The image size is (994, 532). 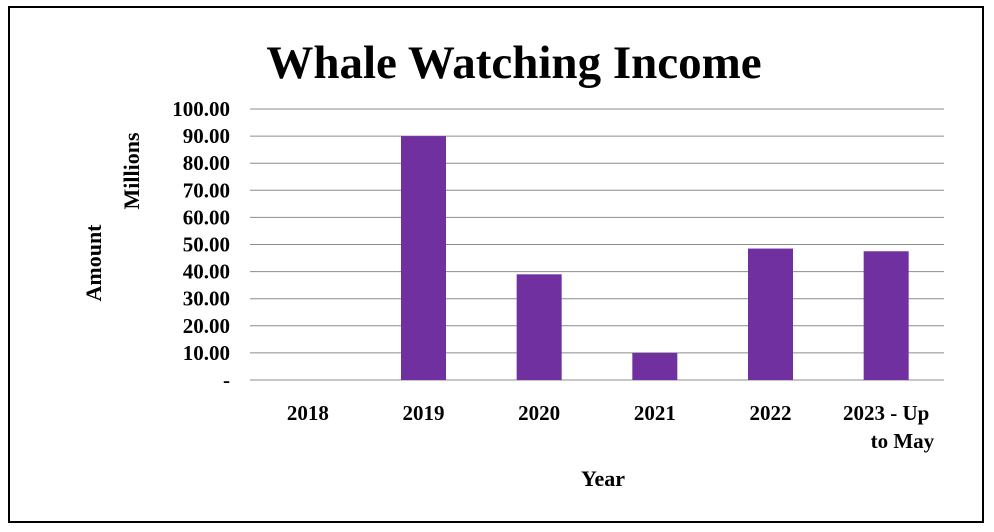 I want to click on x-tick-label: 2021, so click(x=655, y=413).